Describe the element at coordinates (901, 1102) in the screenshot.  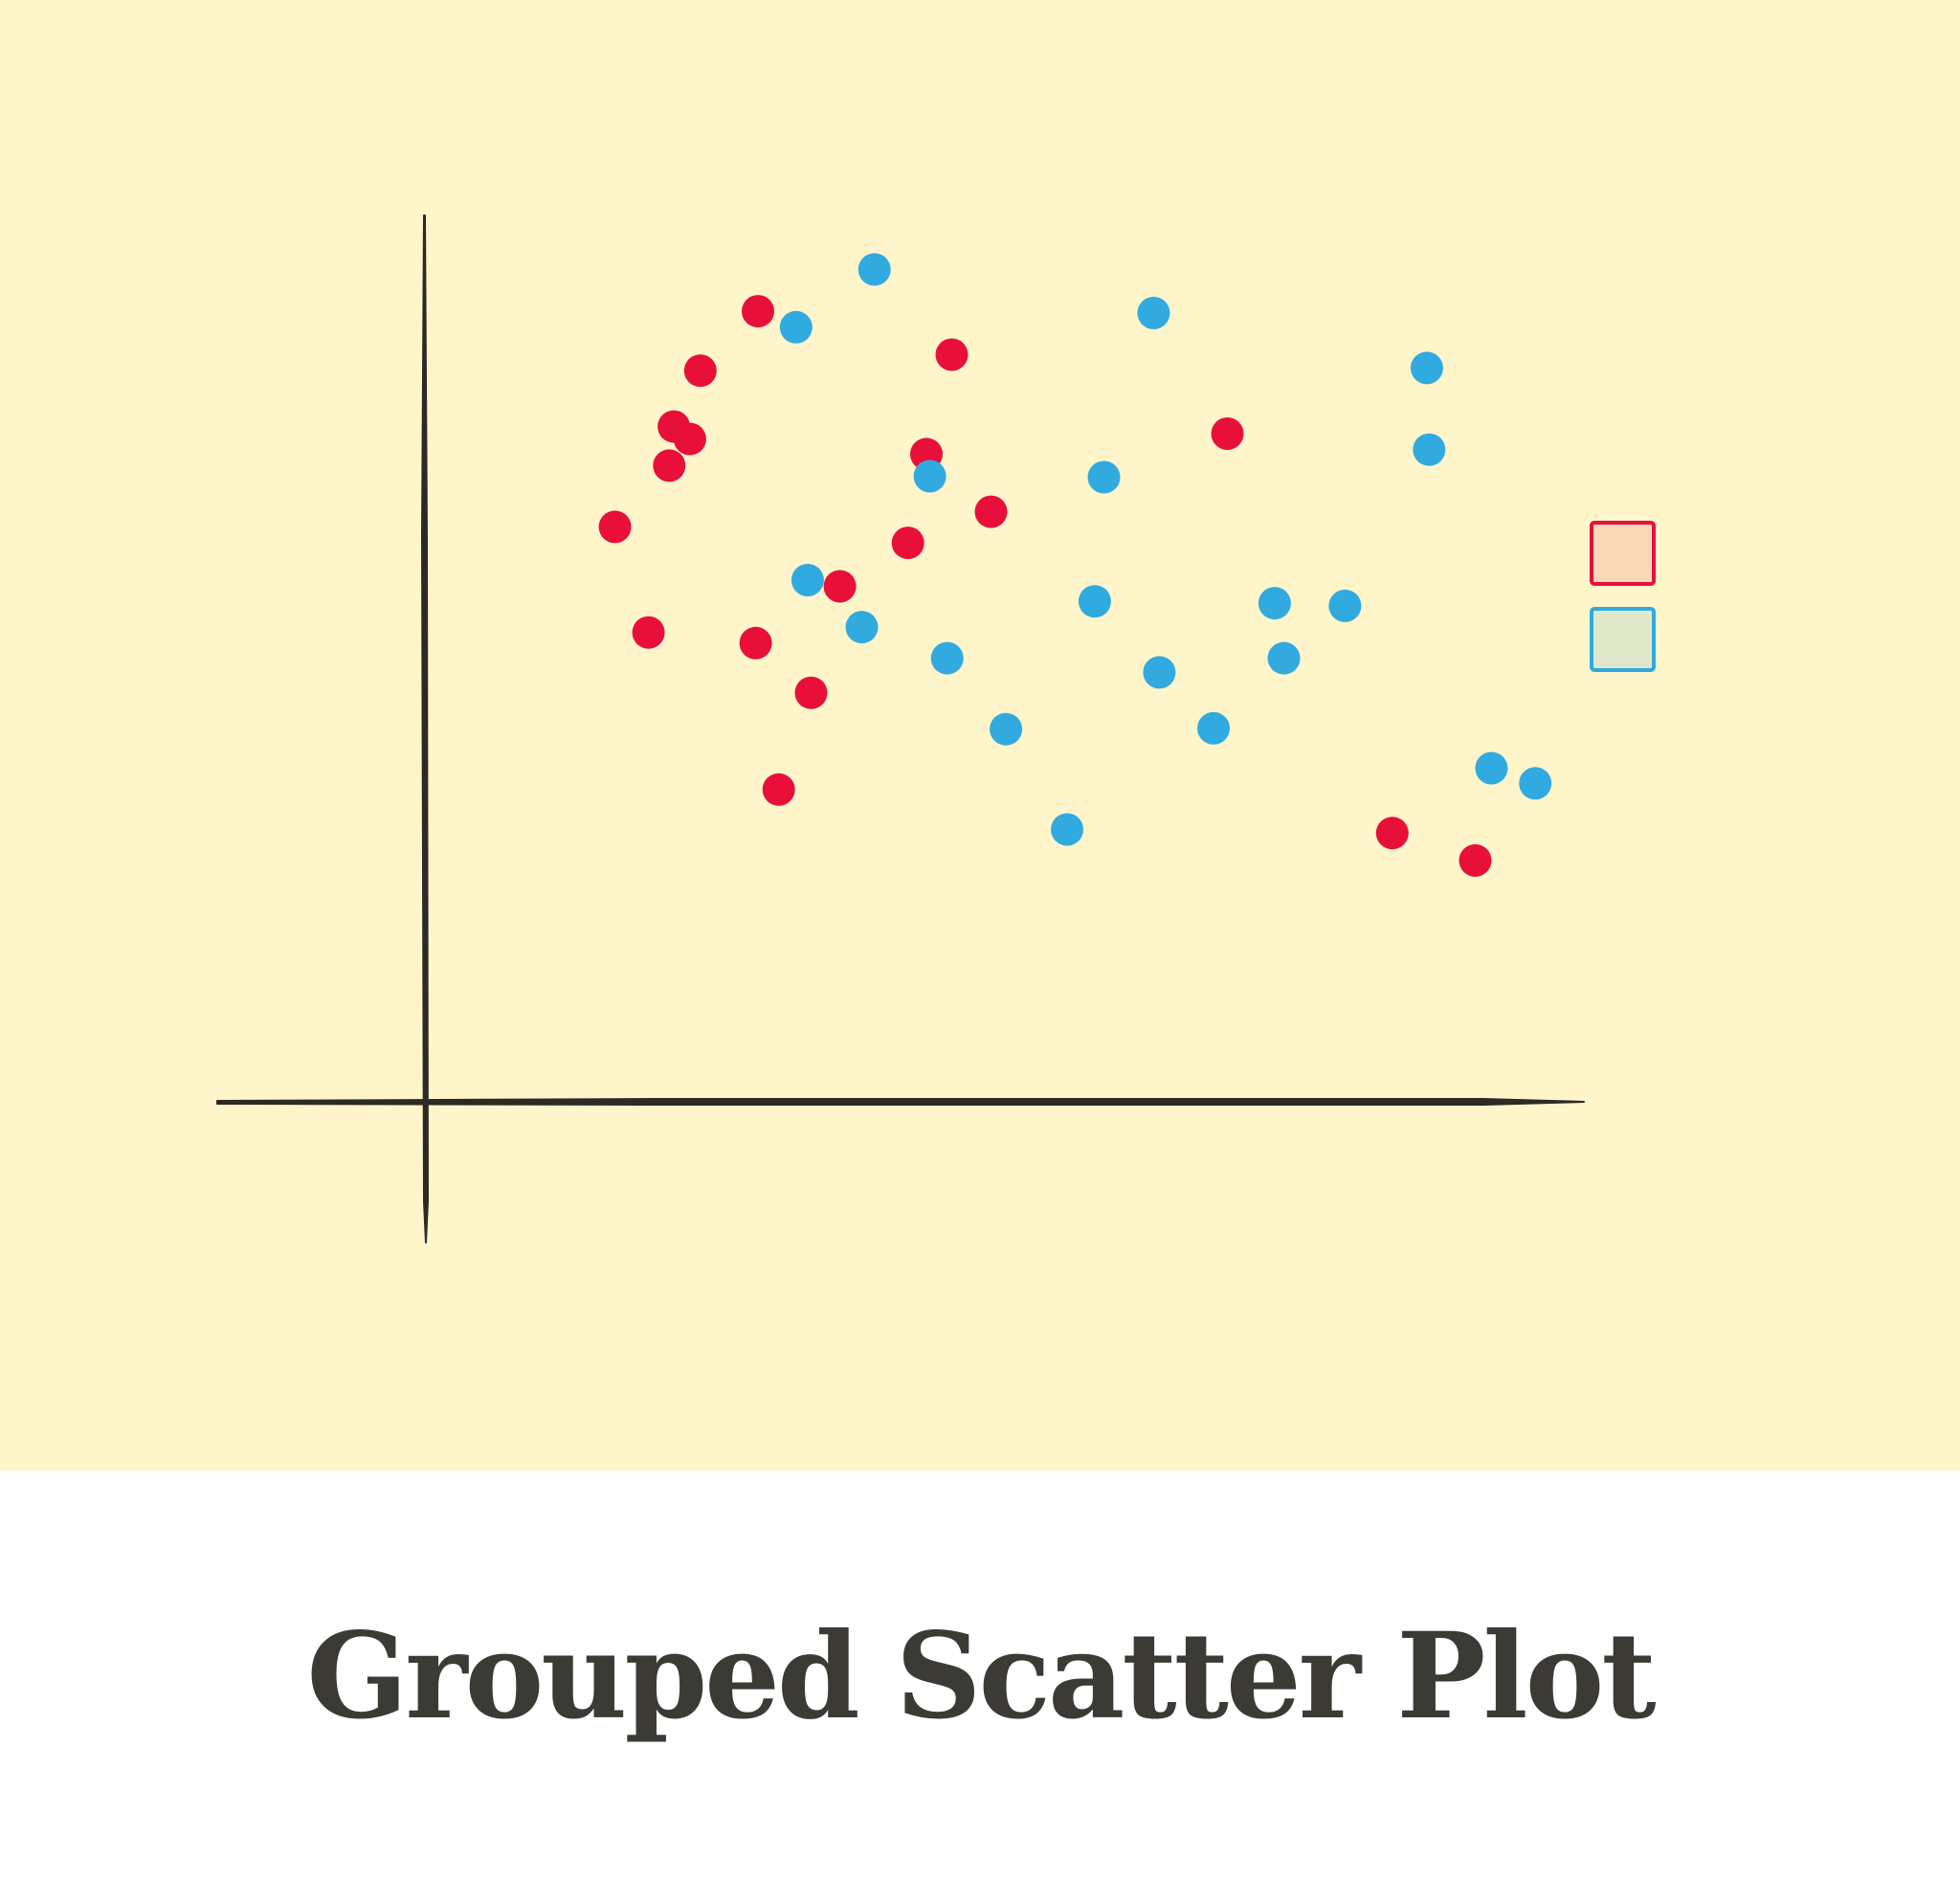
I see `x-axis-line` at that location.